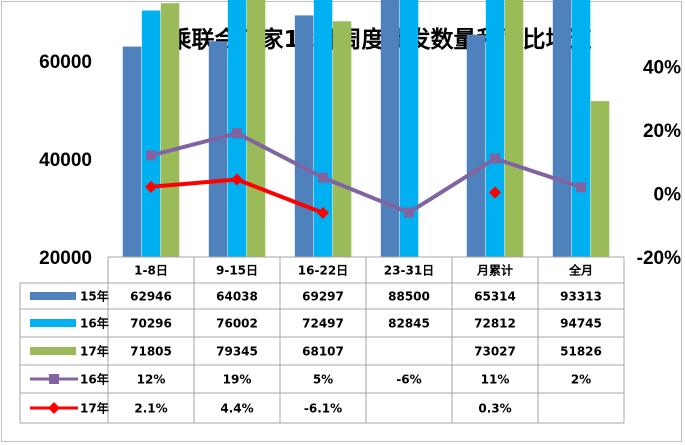 The height and width of the screenshot is (445, 685). What do you see at coordinates (581, 380) in the screenshot?
I see `data-label: 2%` at bounding box center [581, 380].